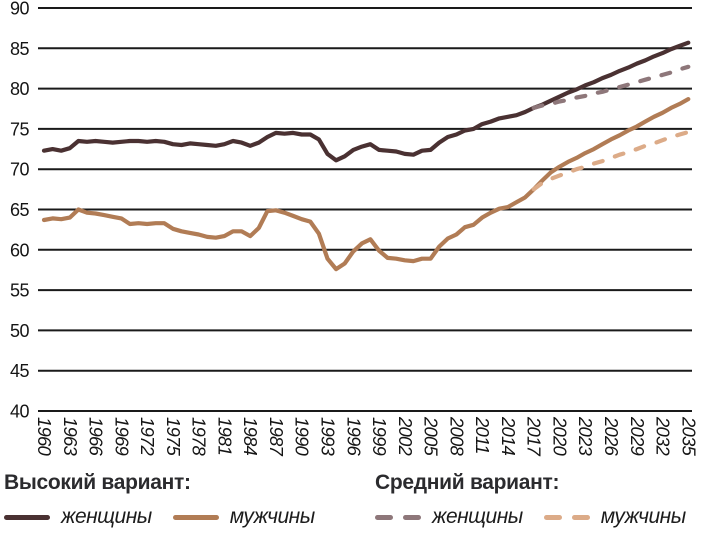 The height and width of the screenshot is (536, 707). I want to click on legend-label-women-high: женщины, so click(106, 516).